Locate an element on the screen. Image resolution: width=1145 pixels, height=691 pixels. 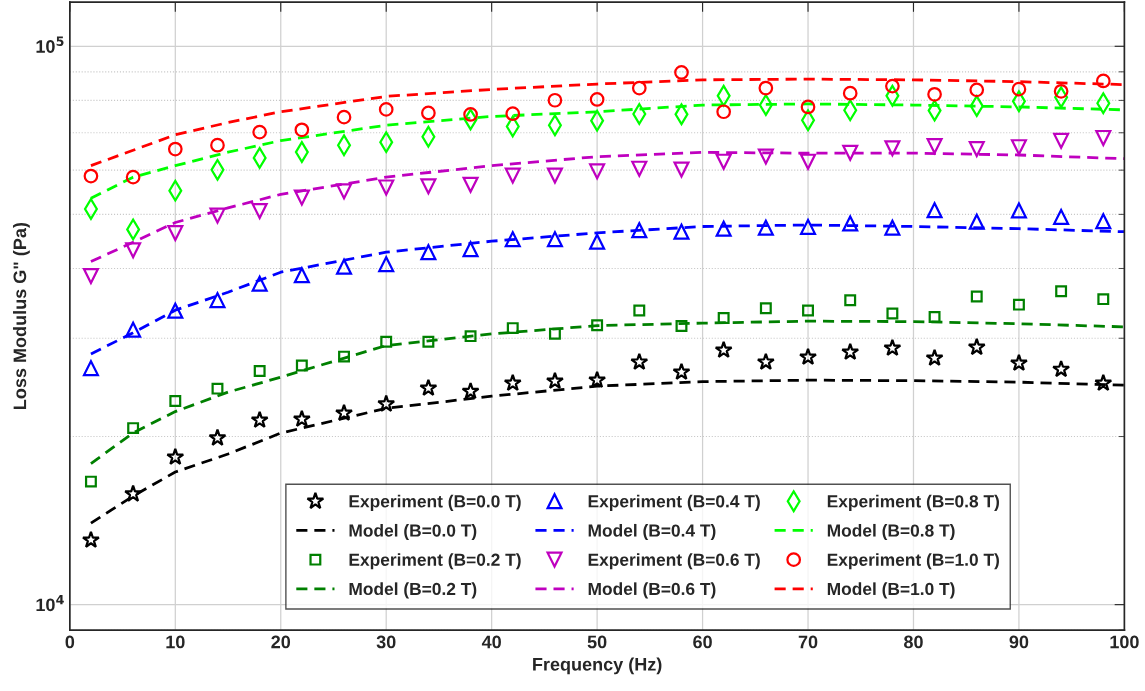
legend-label: Experiment (B=0.6 T) is located at coordinates (674, 561).